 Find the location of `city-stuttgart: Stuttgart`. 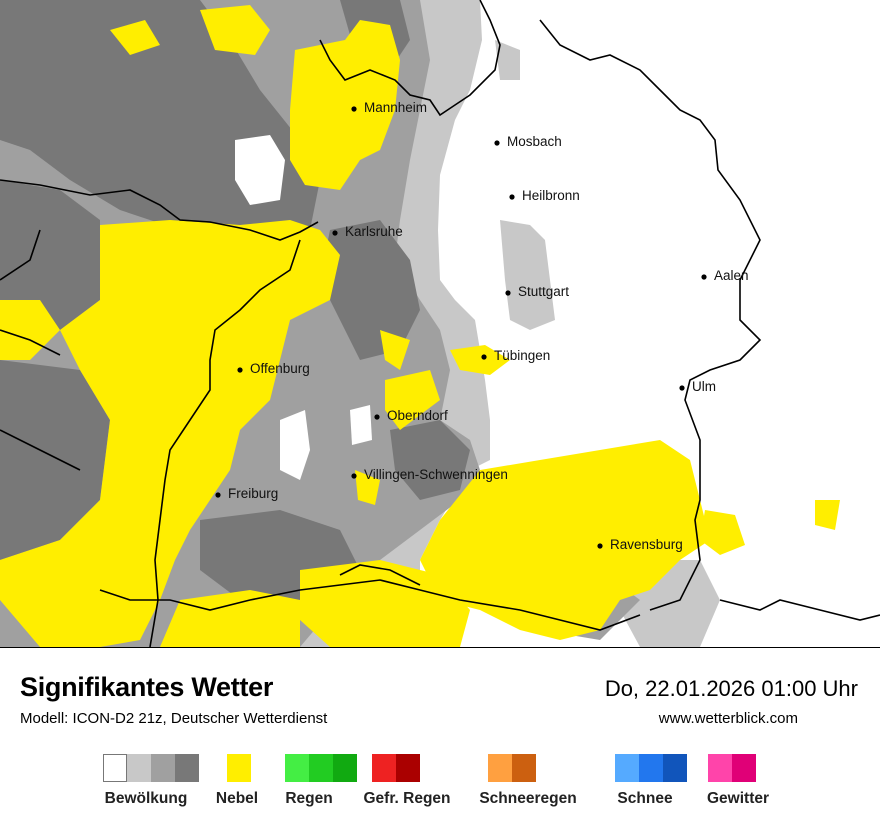

city-stuttgart: Stuttgart is located at coordinates (537, 291).